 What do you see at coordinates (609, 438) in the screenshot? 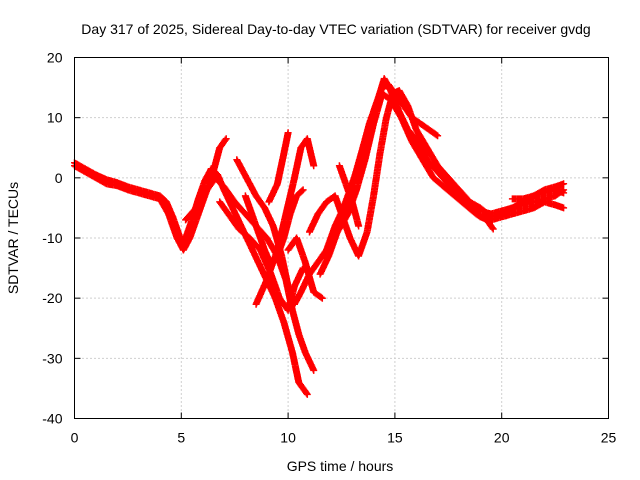
I see `x-tick-label: 25` at bounding box center [609, 438].